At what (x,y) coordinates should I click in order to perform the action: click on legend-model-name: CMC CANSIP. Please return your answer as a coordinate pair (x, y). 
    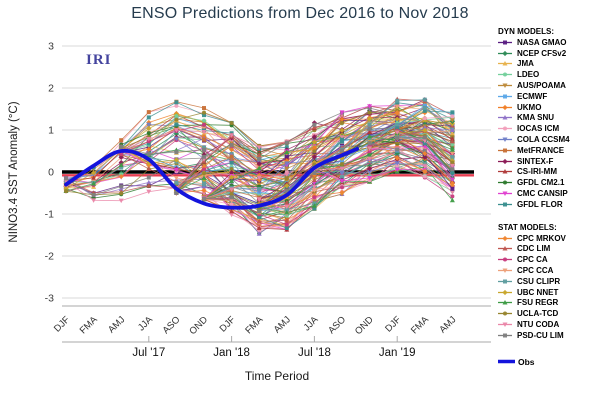
    Looking at the image, I should click on (542, 194).